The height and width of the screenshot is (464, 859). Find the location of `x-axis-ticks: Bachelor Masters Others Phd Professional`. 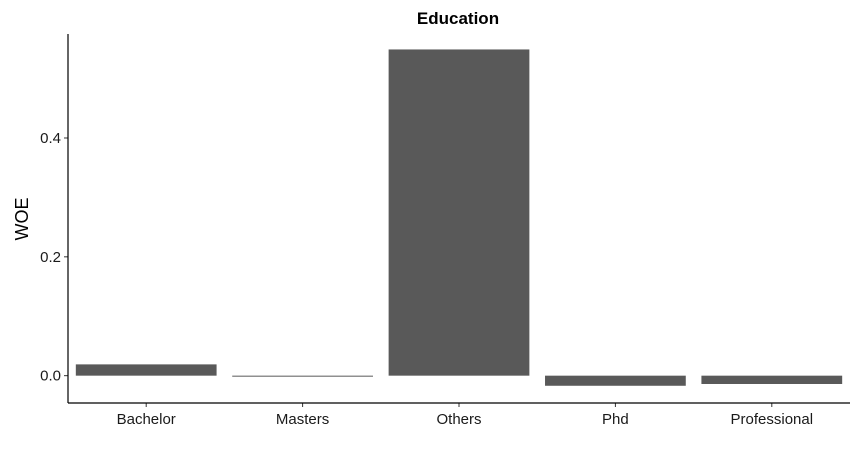

x-axis-ticks: Bachelor Masters Others Phd Professional is located at coordinates (465, 415).